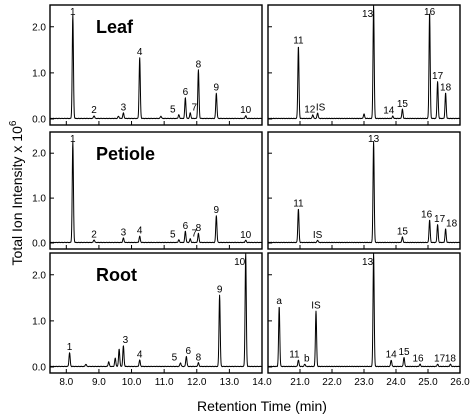  I want to click on tissue-label: Leaf, so click(115, 27).